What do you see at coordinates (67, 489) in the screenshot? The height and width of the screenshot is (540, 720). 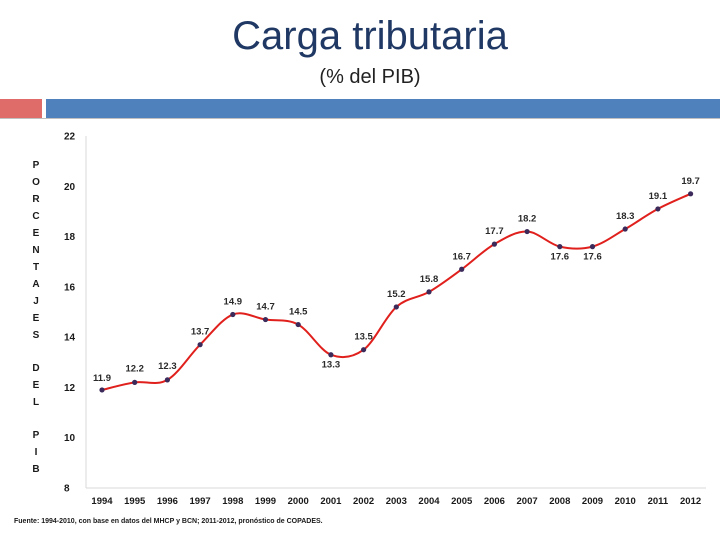 I see `y-tick-label: 8` at bounding box center [67, 489].